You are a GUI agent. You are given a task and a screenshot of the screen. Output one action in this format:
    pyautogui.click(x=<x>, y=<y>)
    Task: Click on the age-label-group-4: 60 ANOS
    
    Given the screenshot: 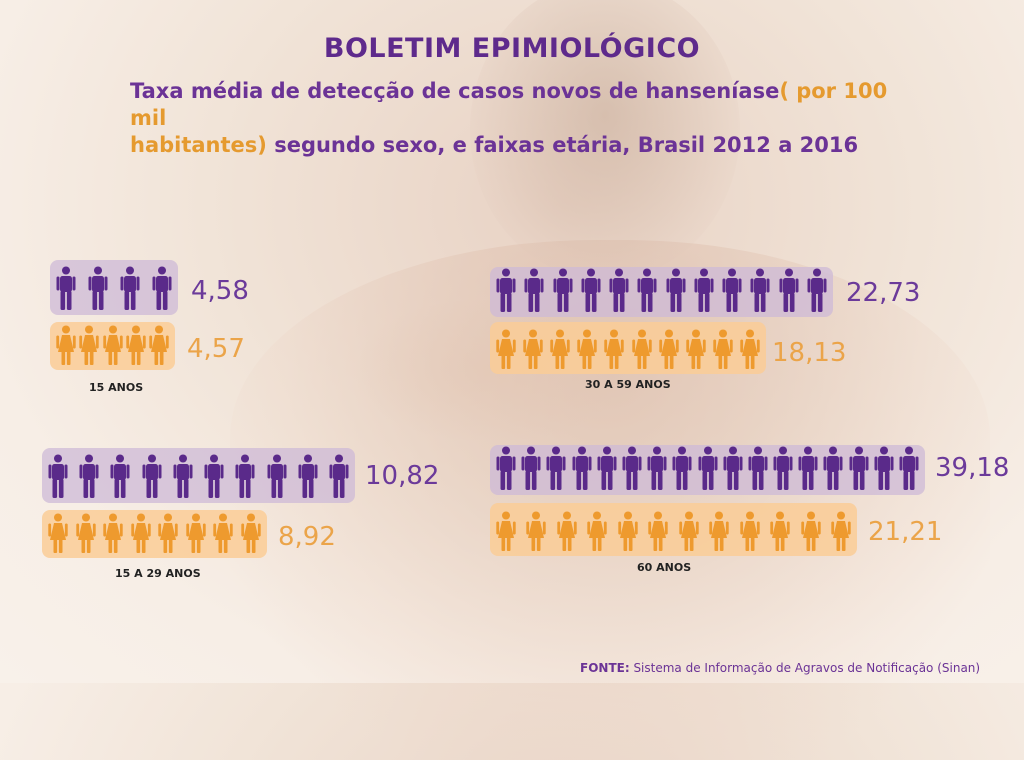 What is the action you would take?
    pyautogui.click(x=664, y=567)
    